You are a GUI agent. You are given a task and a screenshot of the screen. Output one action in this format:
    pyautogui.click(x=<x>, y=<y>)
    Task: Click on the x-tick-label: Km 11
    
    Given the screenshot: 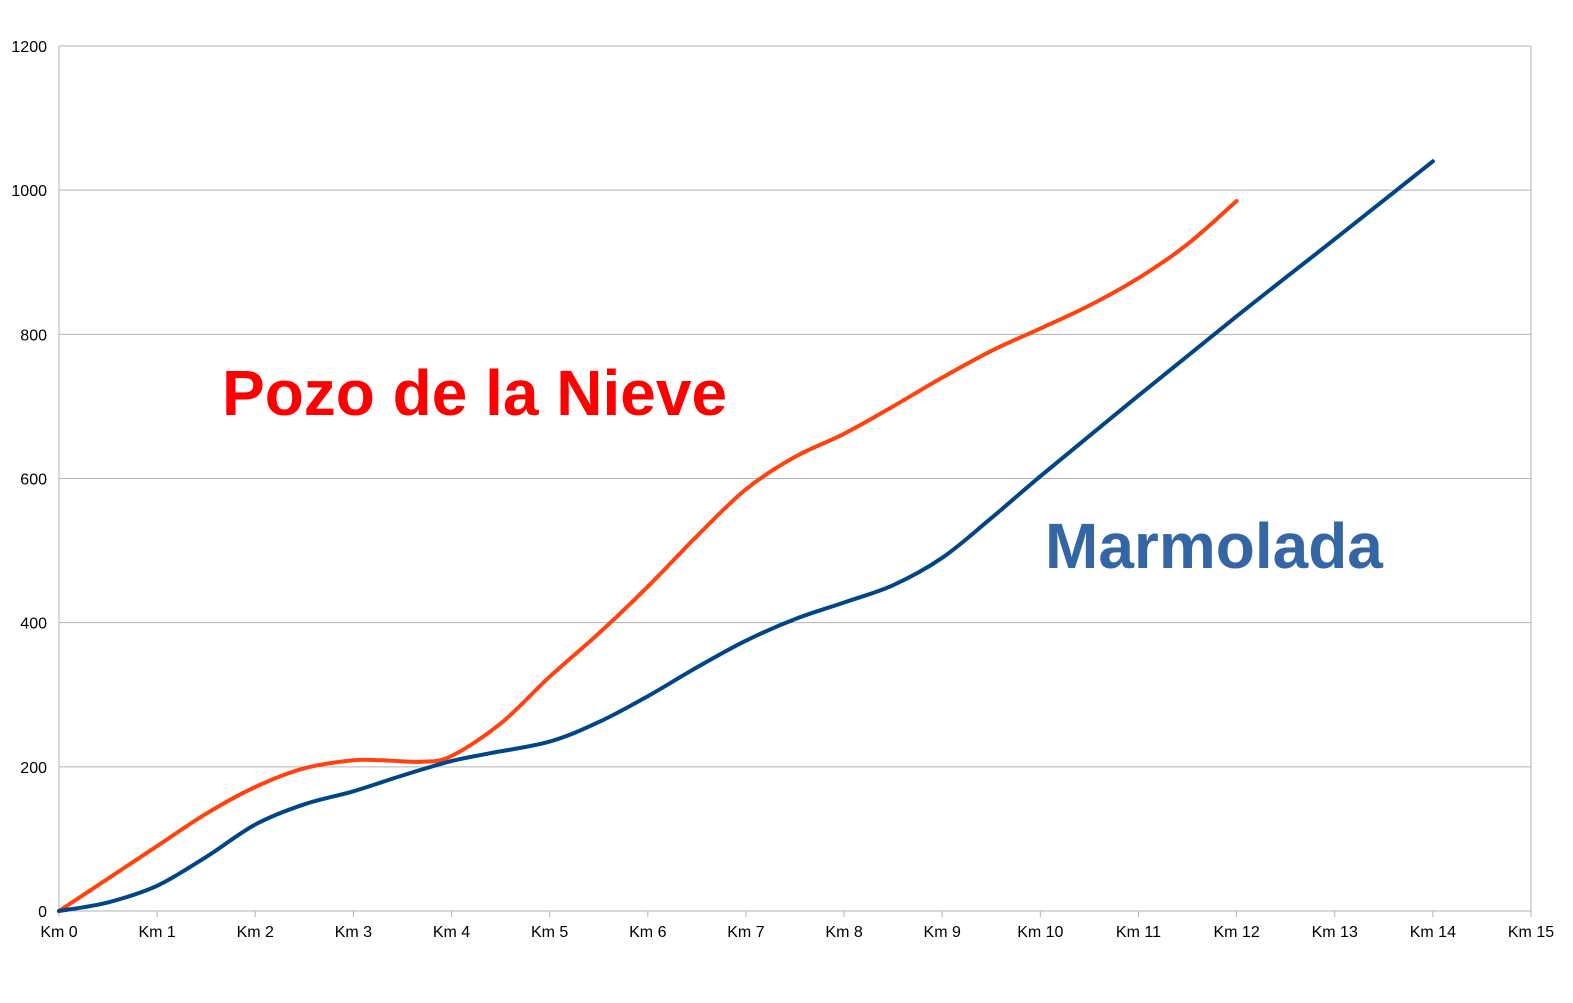 What is the action you would take?
    pyautogui.click(x=1138, y=932)
    